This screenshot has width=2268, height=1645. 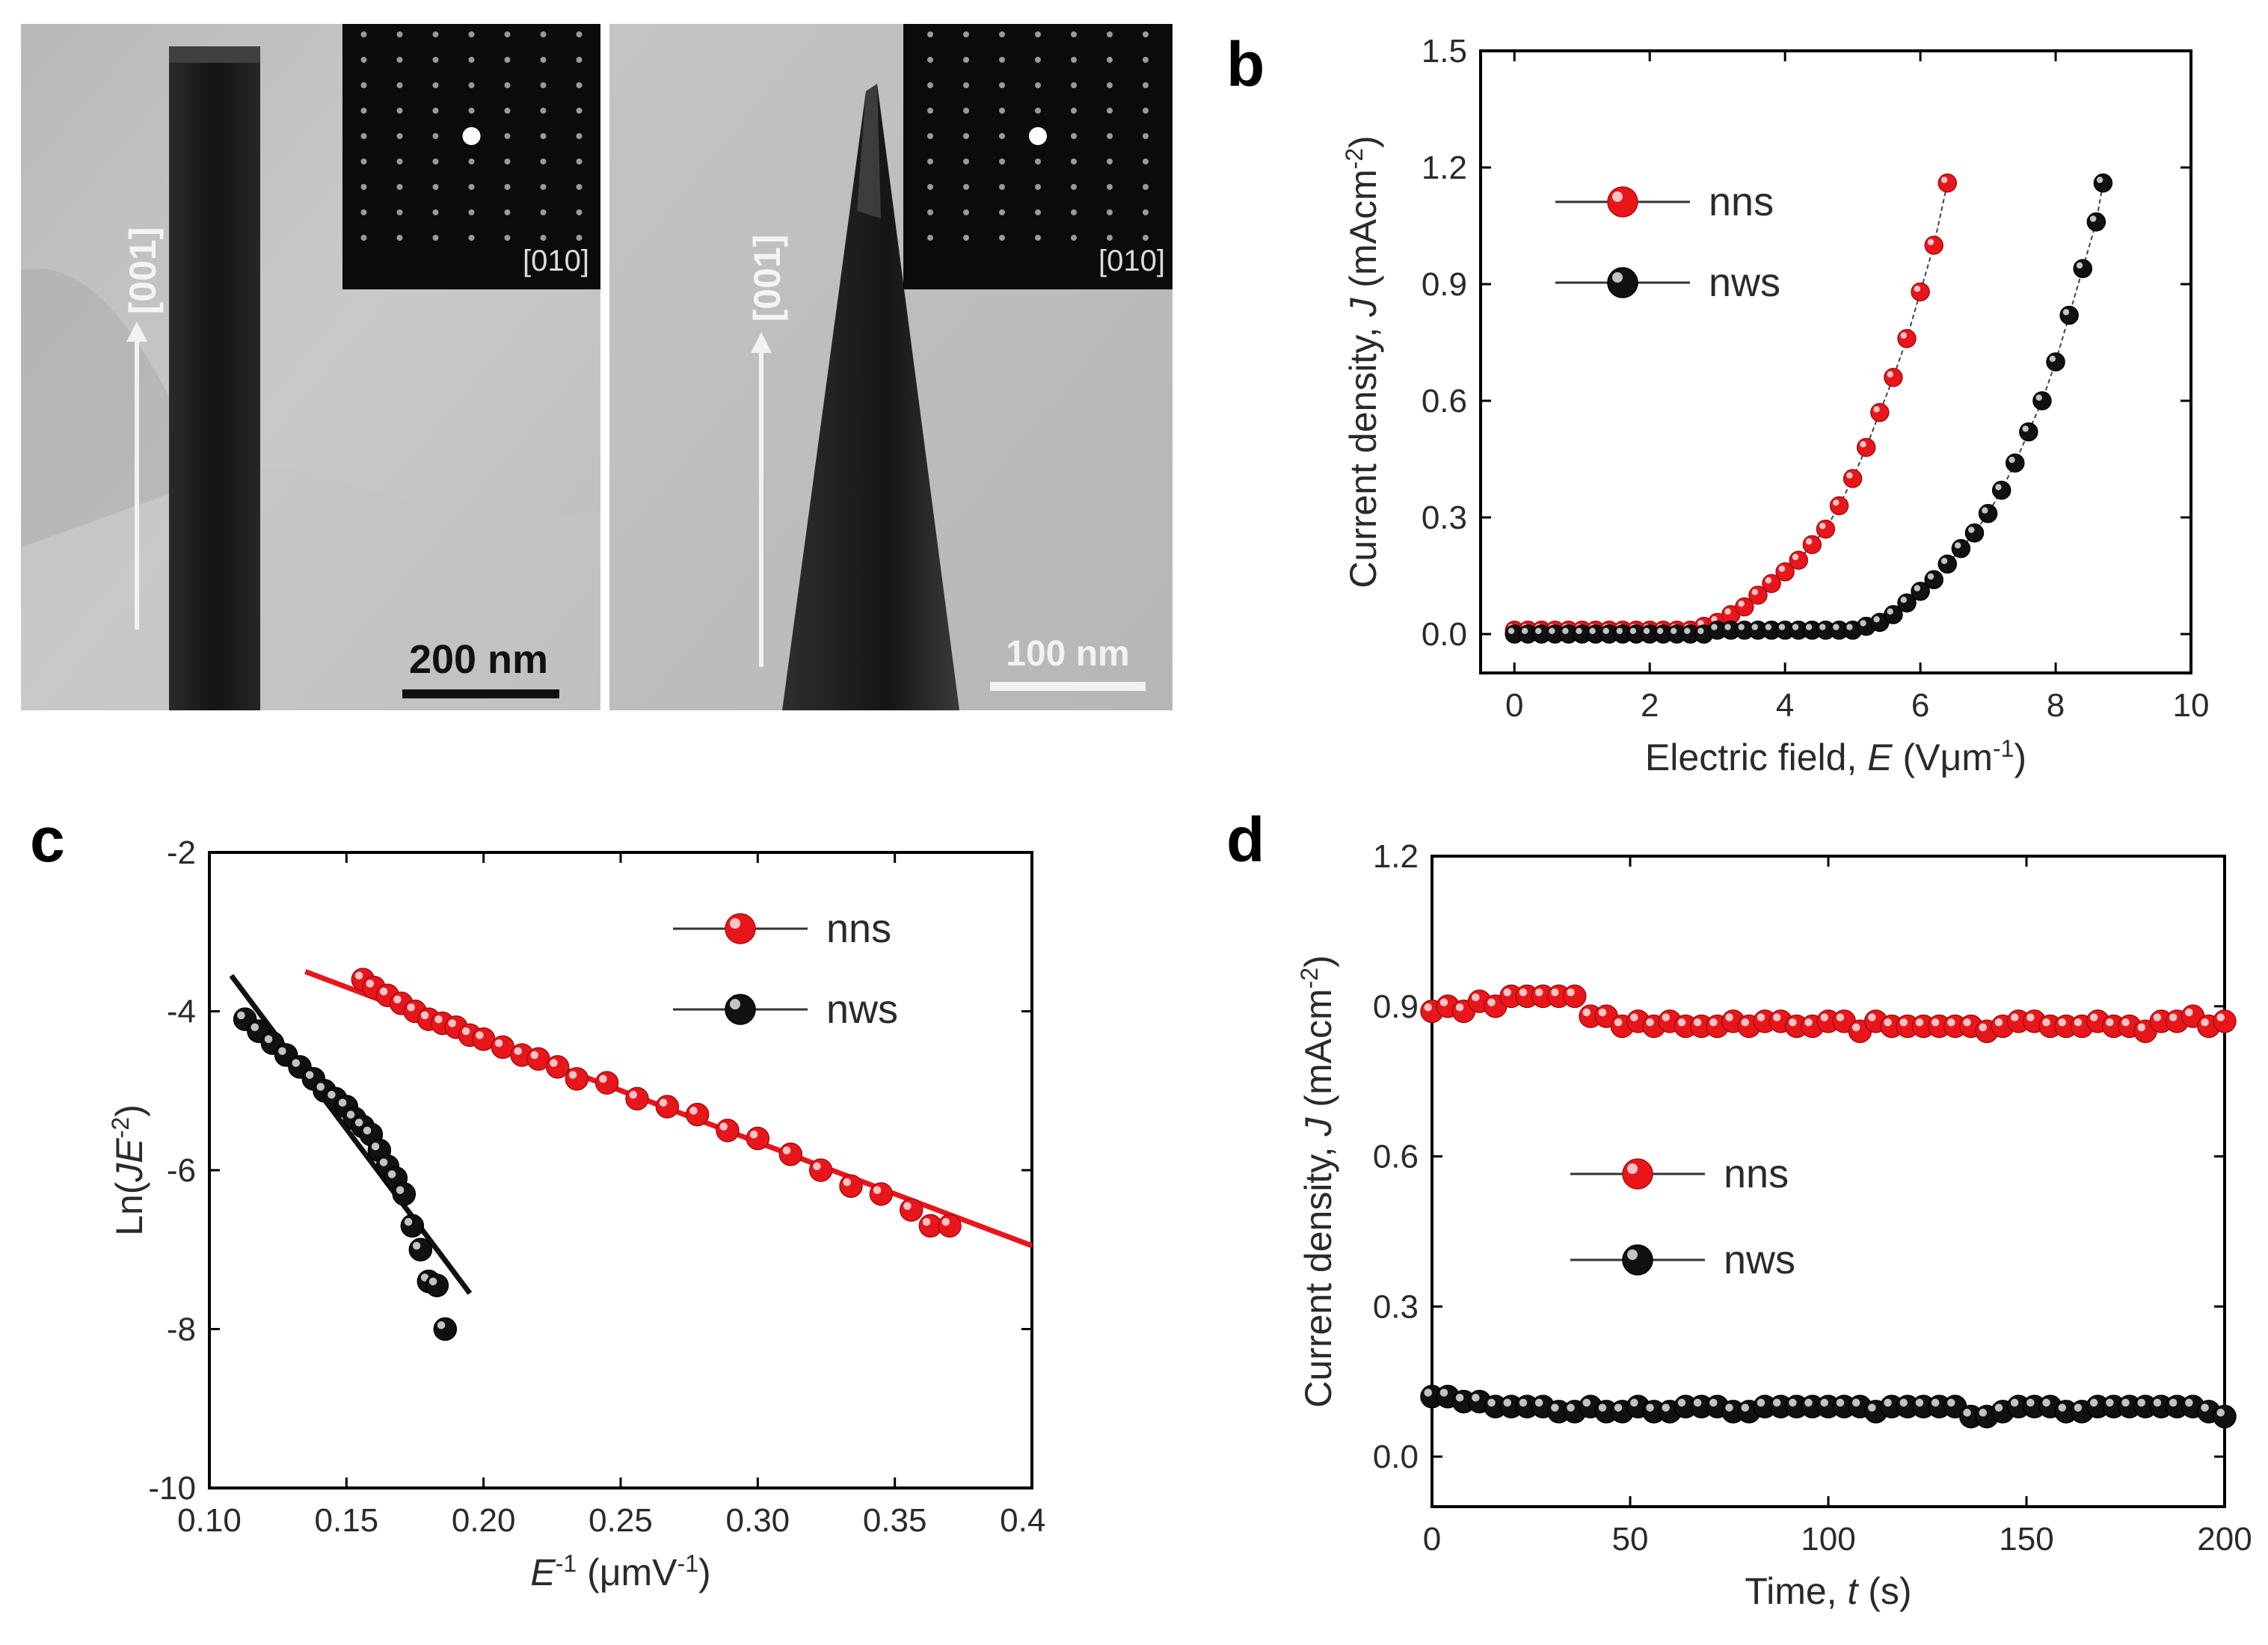 What do you see at coordinates (1667, 282) in the screenshot?
I see `legend-item-nws: nws` at bounding box center [1667, 282].